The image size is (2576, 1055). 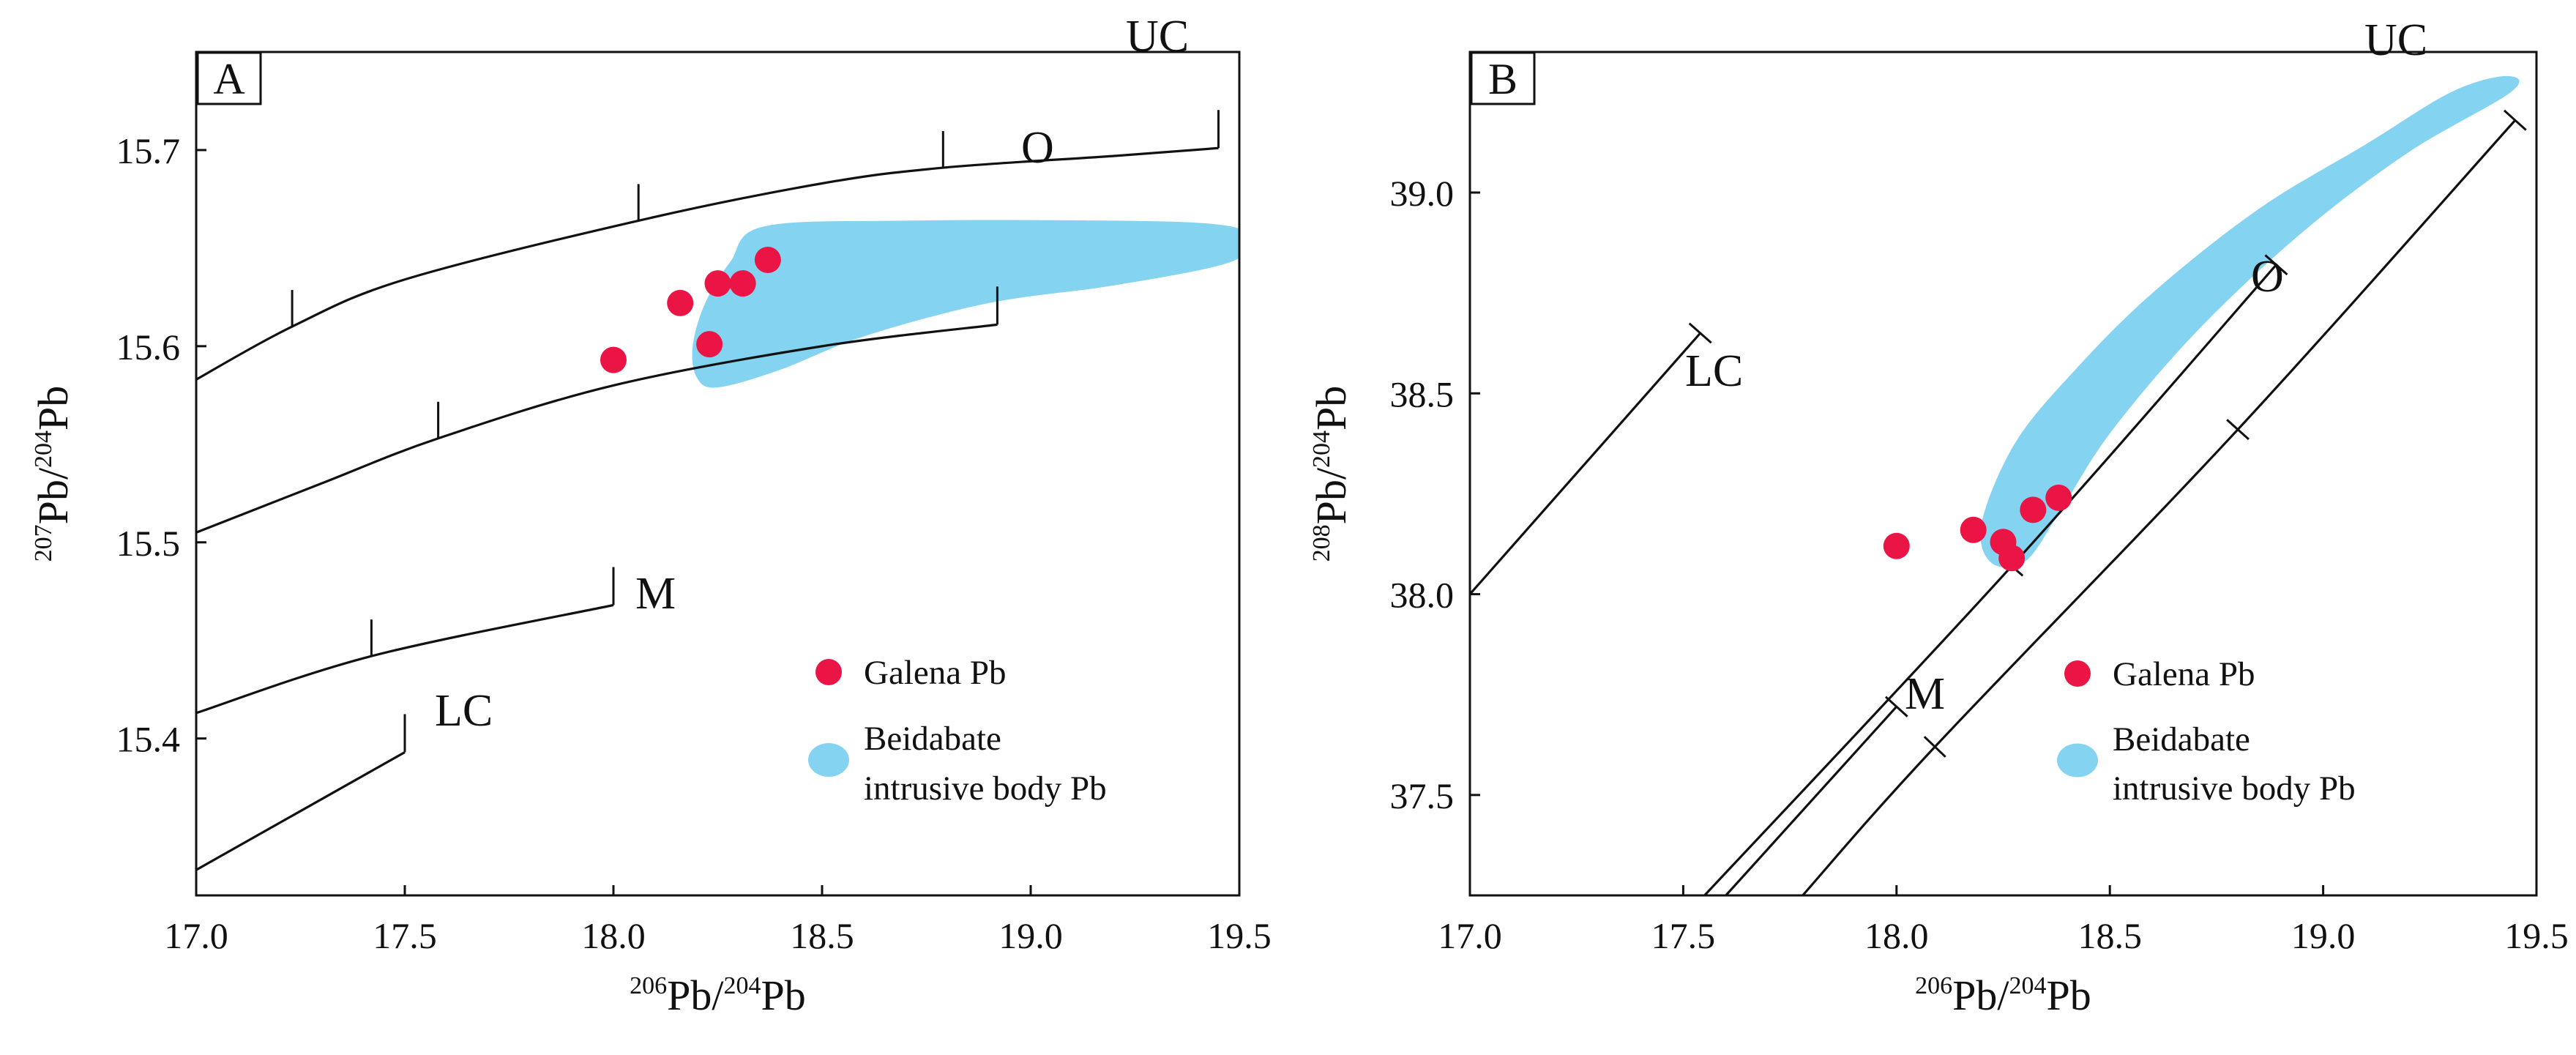 I want to click on panel-b-curve-label-o: O, so click(x=2267, y=277).